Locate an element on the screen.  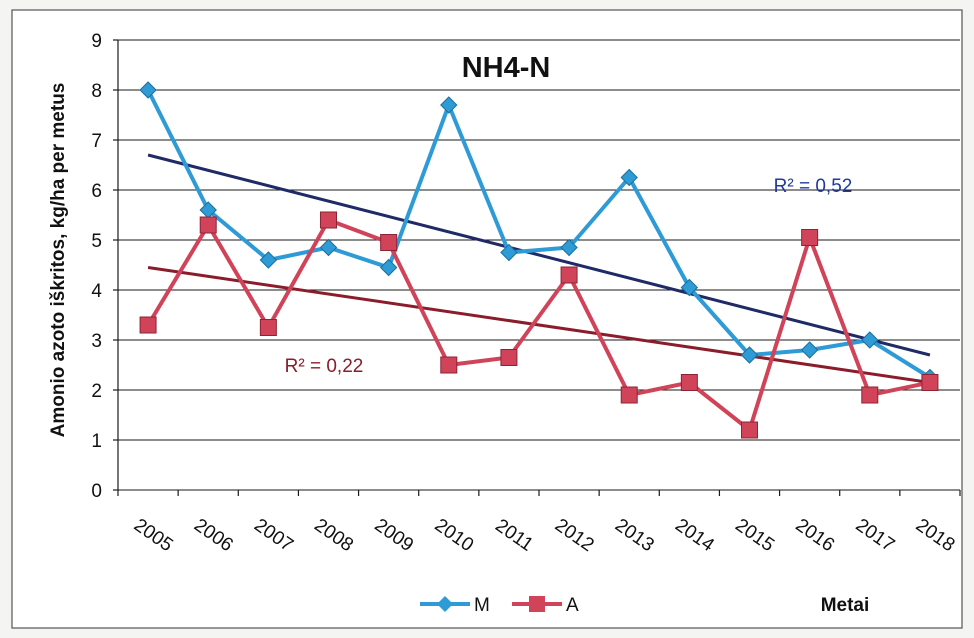
point-a-2008 is located at coordinates (328, 220).